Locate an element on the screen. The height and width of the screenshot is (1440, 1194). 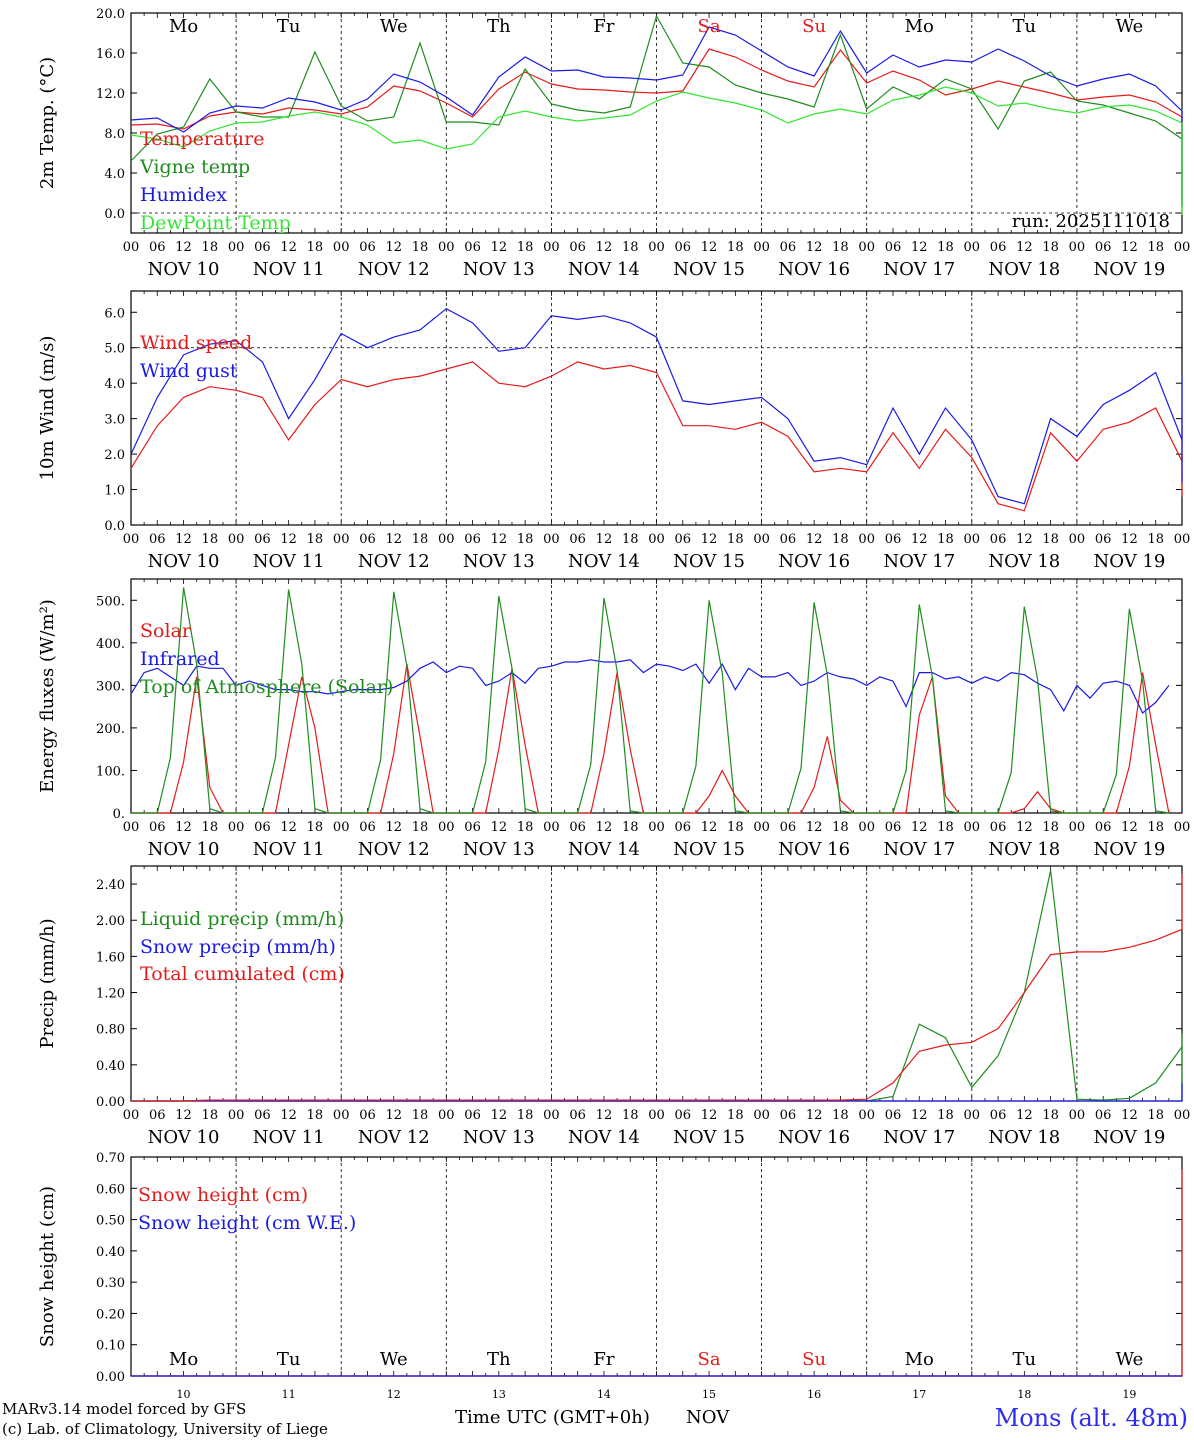
day-number-label: 19 is located at coordinates (1129, 1394).